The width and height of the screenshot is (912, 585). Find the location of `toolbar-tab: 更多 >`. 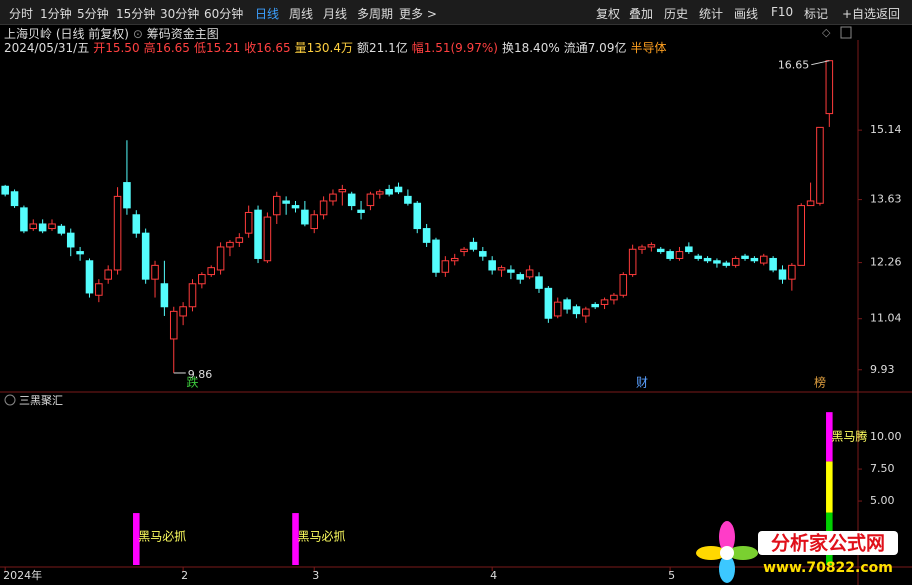

toolbar-tab: 更多 > is located at coordinates (418, 14).